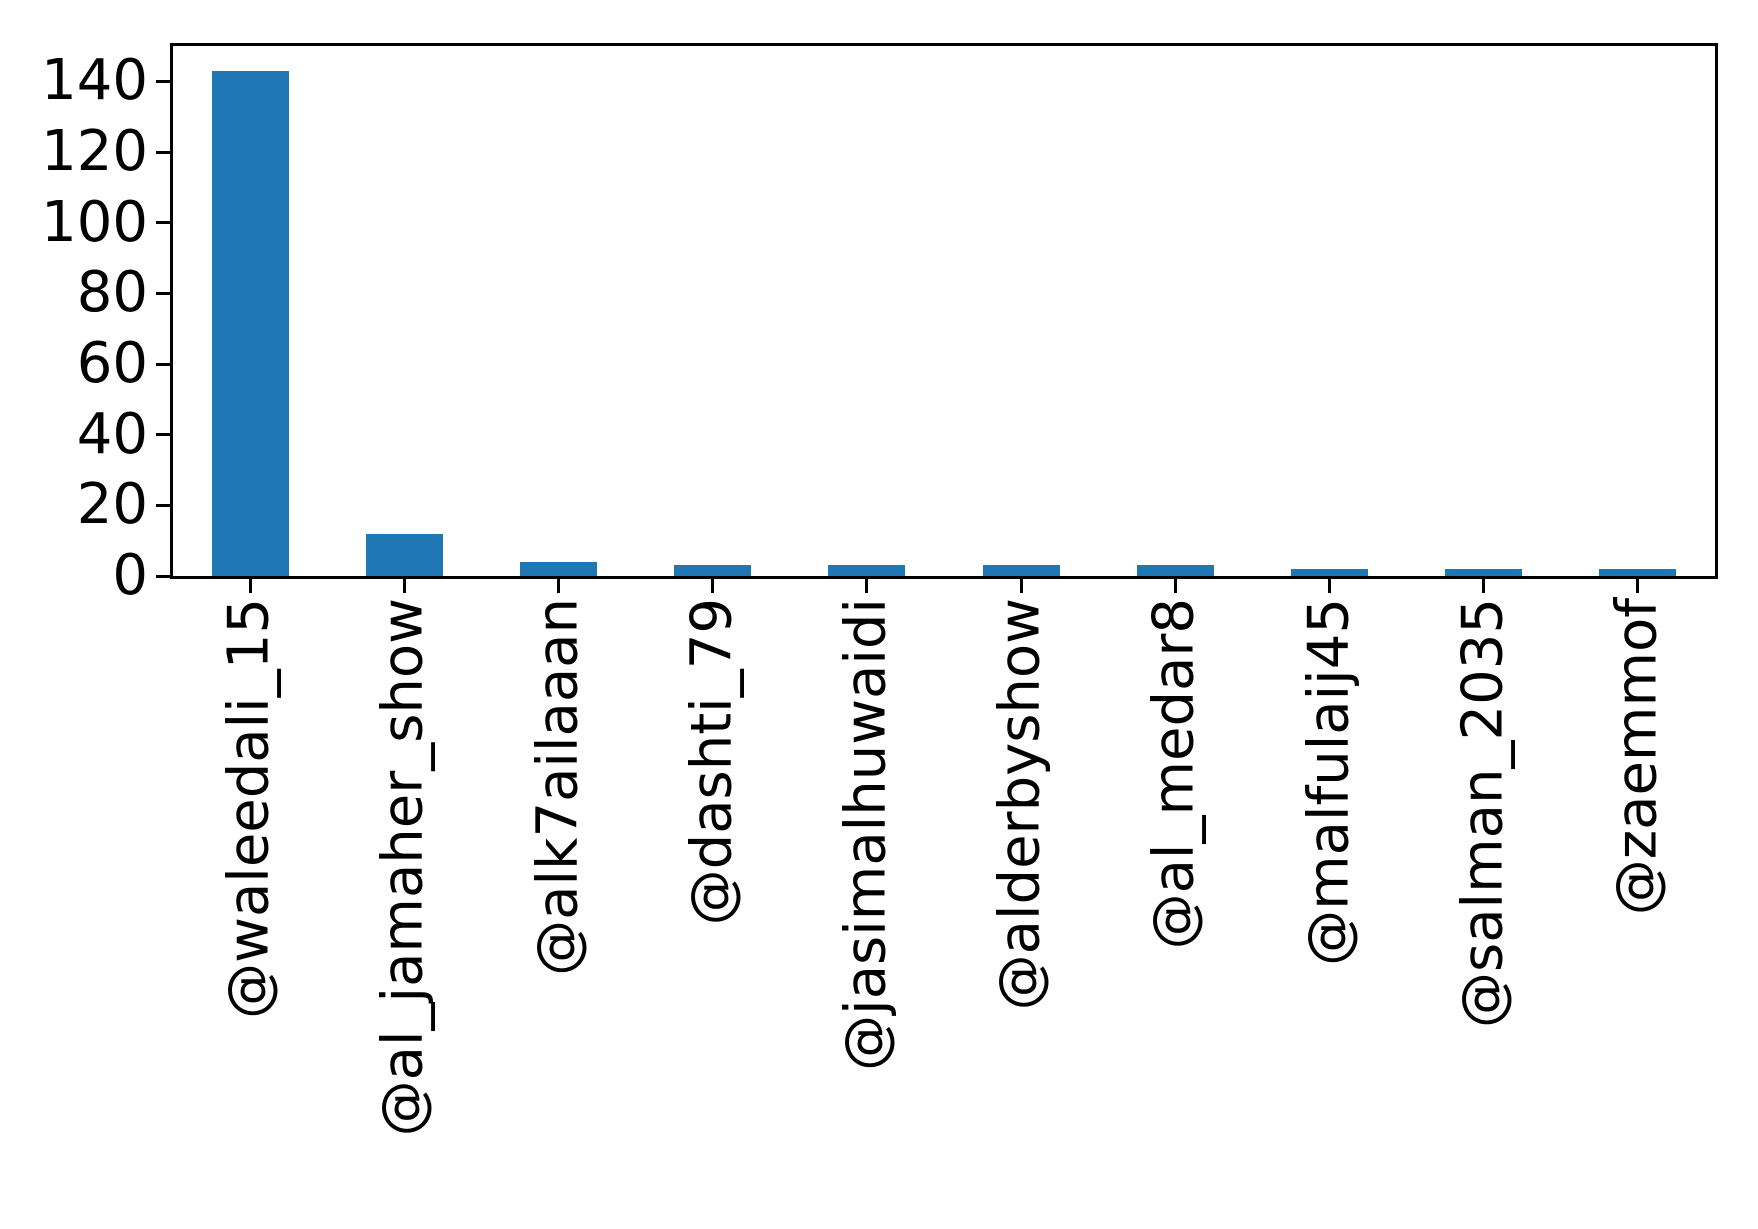 This screenshot has height=1229, width=1758. Describe the element at coordinates (403, 867) in the screenshot. I see `x-tick-label-al_jamaher_show: @al_jamaher_show` at that location.